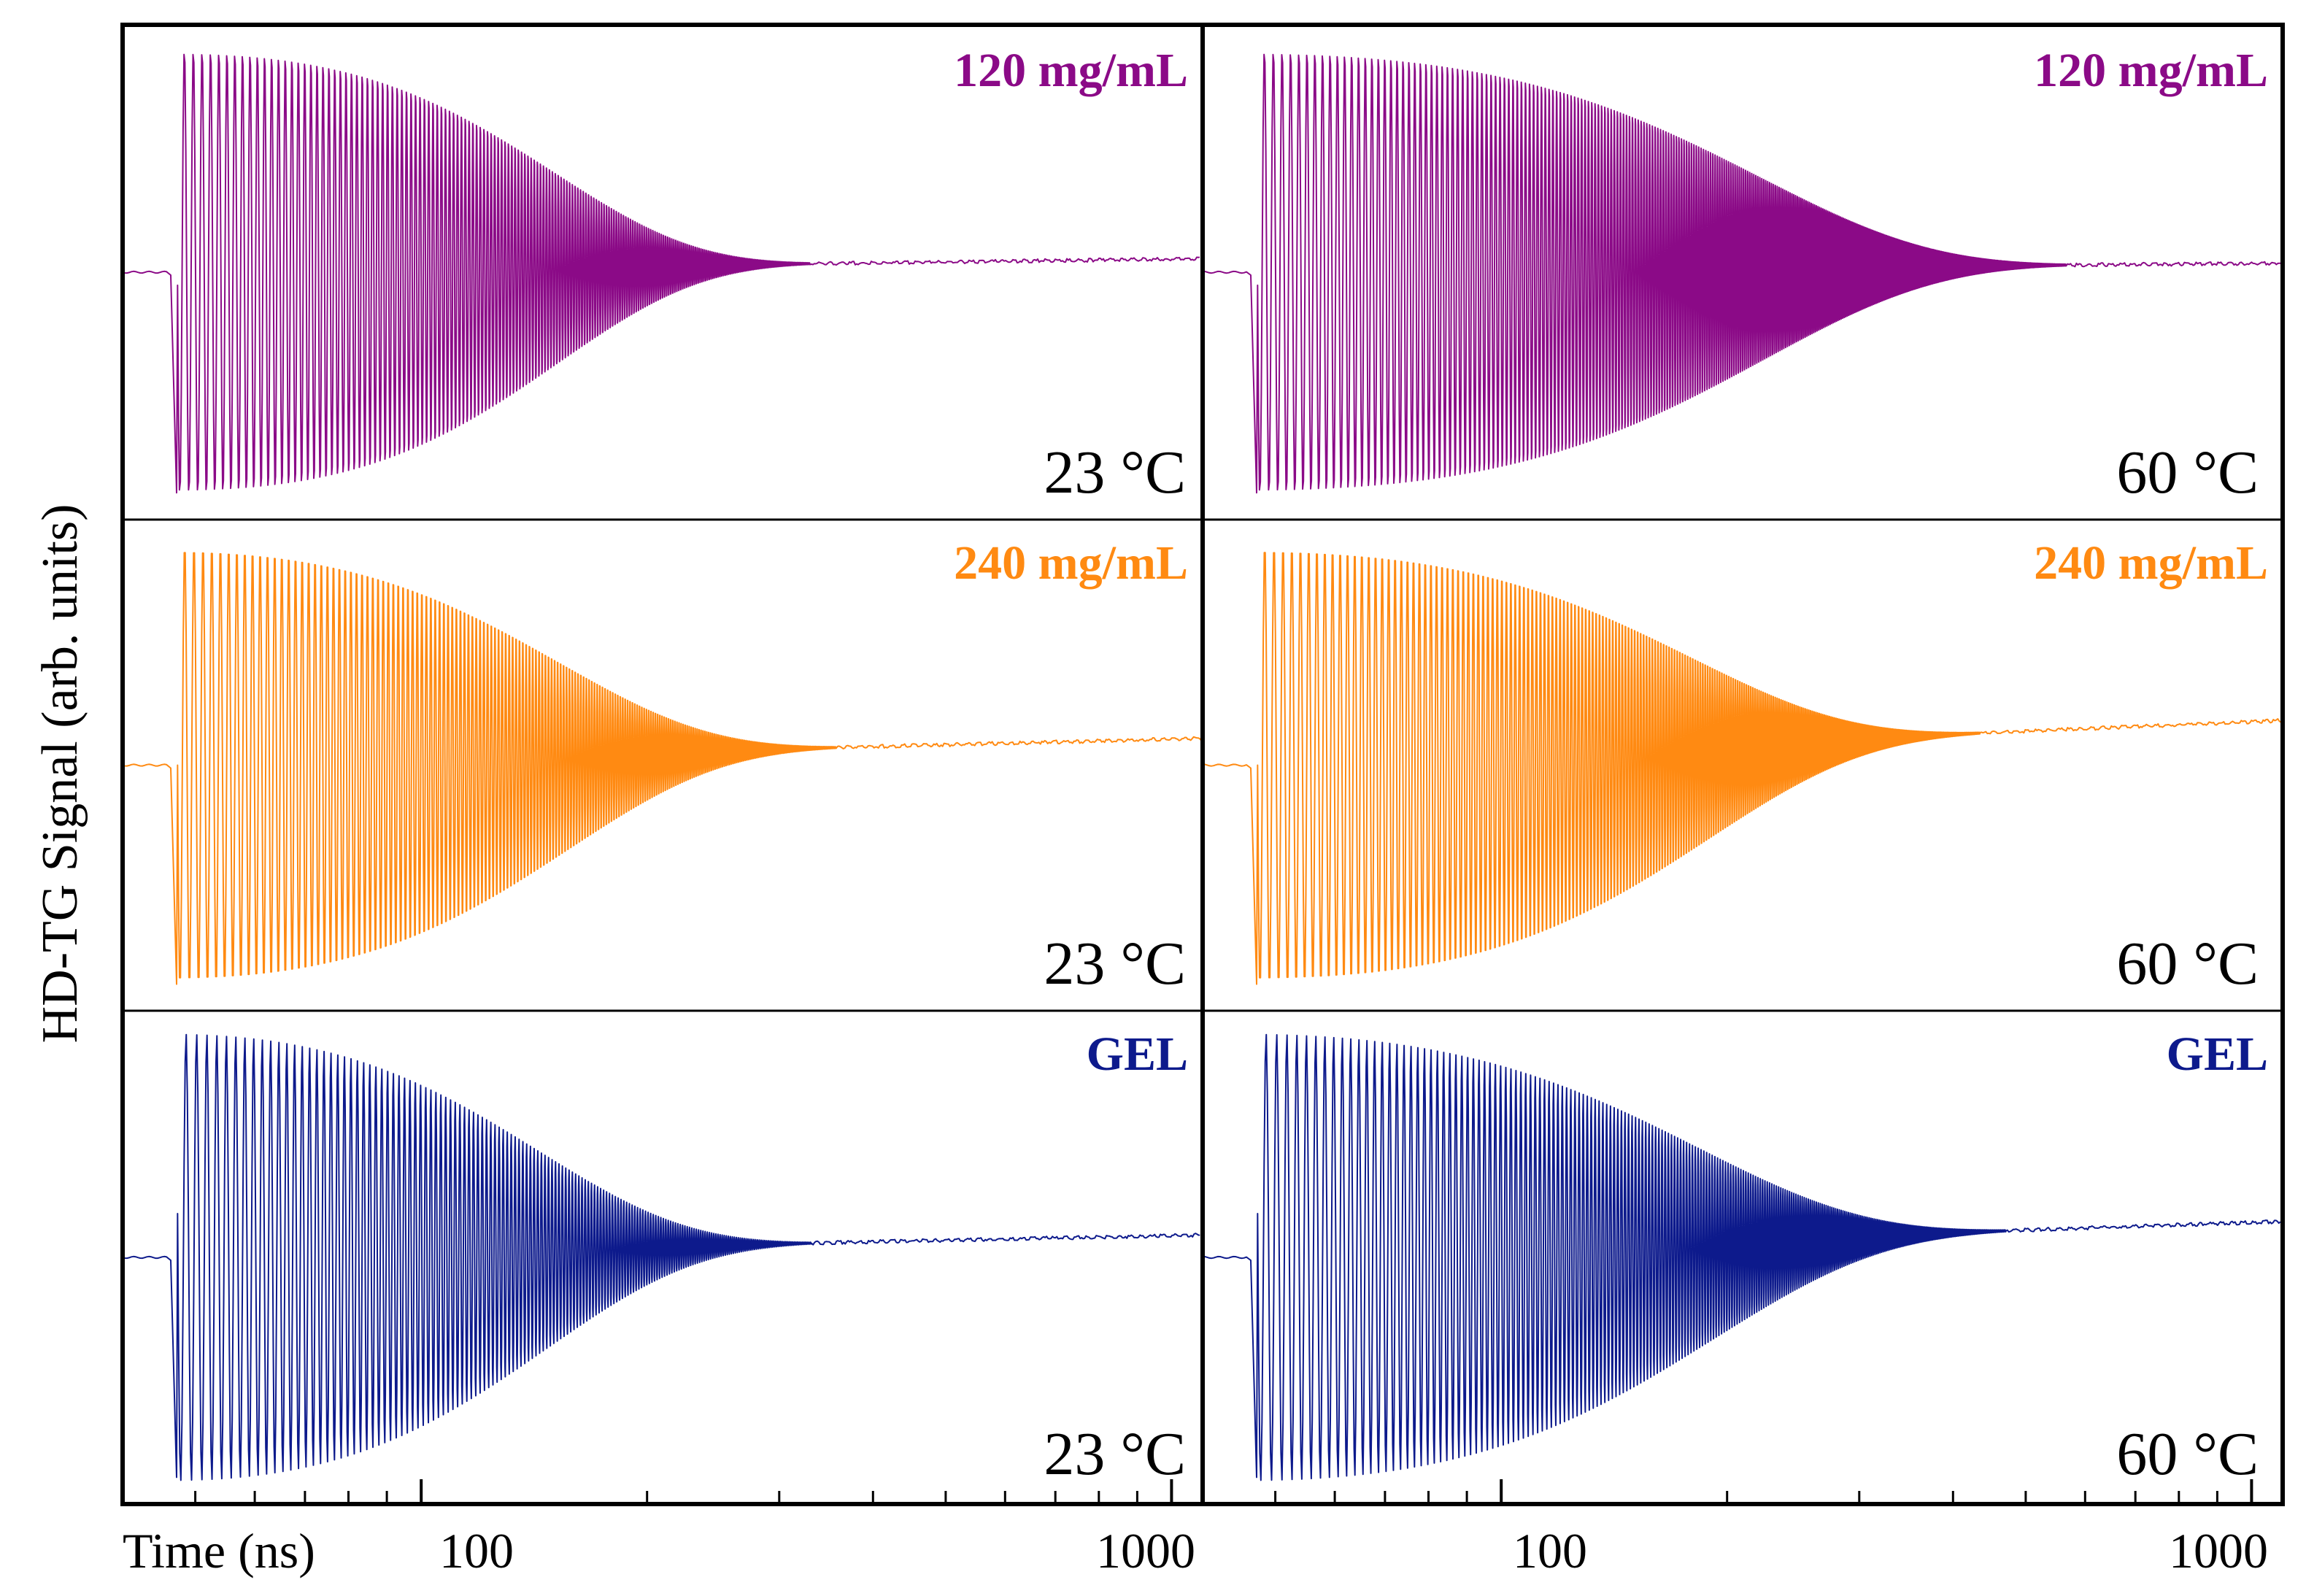 The width and height of the screenshot is (2306, 1596). I want to click on sample-label-240-left: 240 mg/mL, so click(1071, 563).